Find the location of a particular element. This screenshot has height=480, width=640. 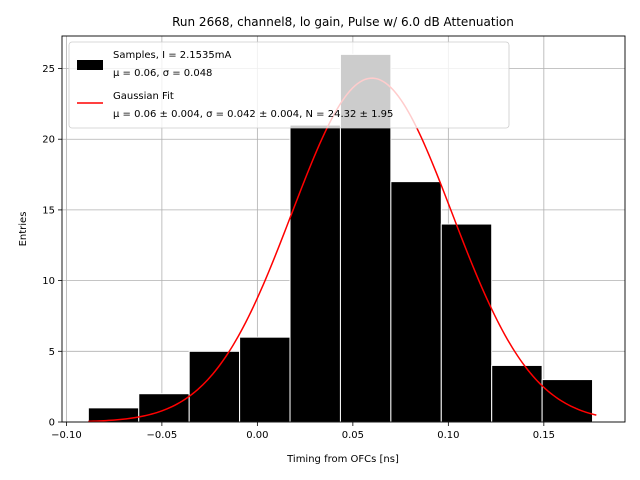

x-tick-label: 0.10 is located at coordinates (448, 435).